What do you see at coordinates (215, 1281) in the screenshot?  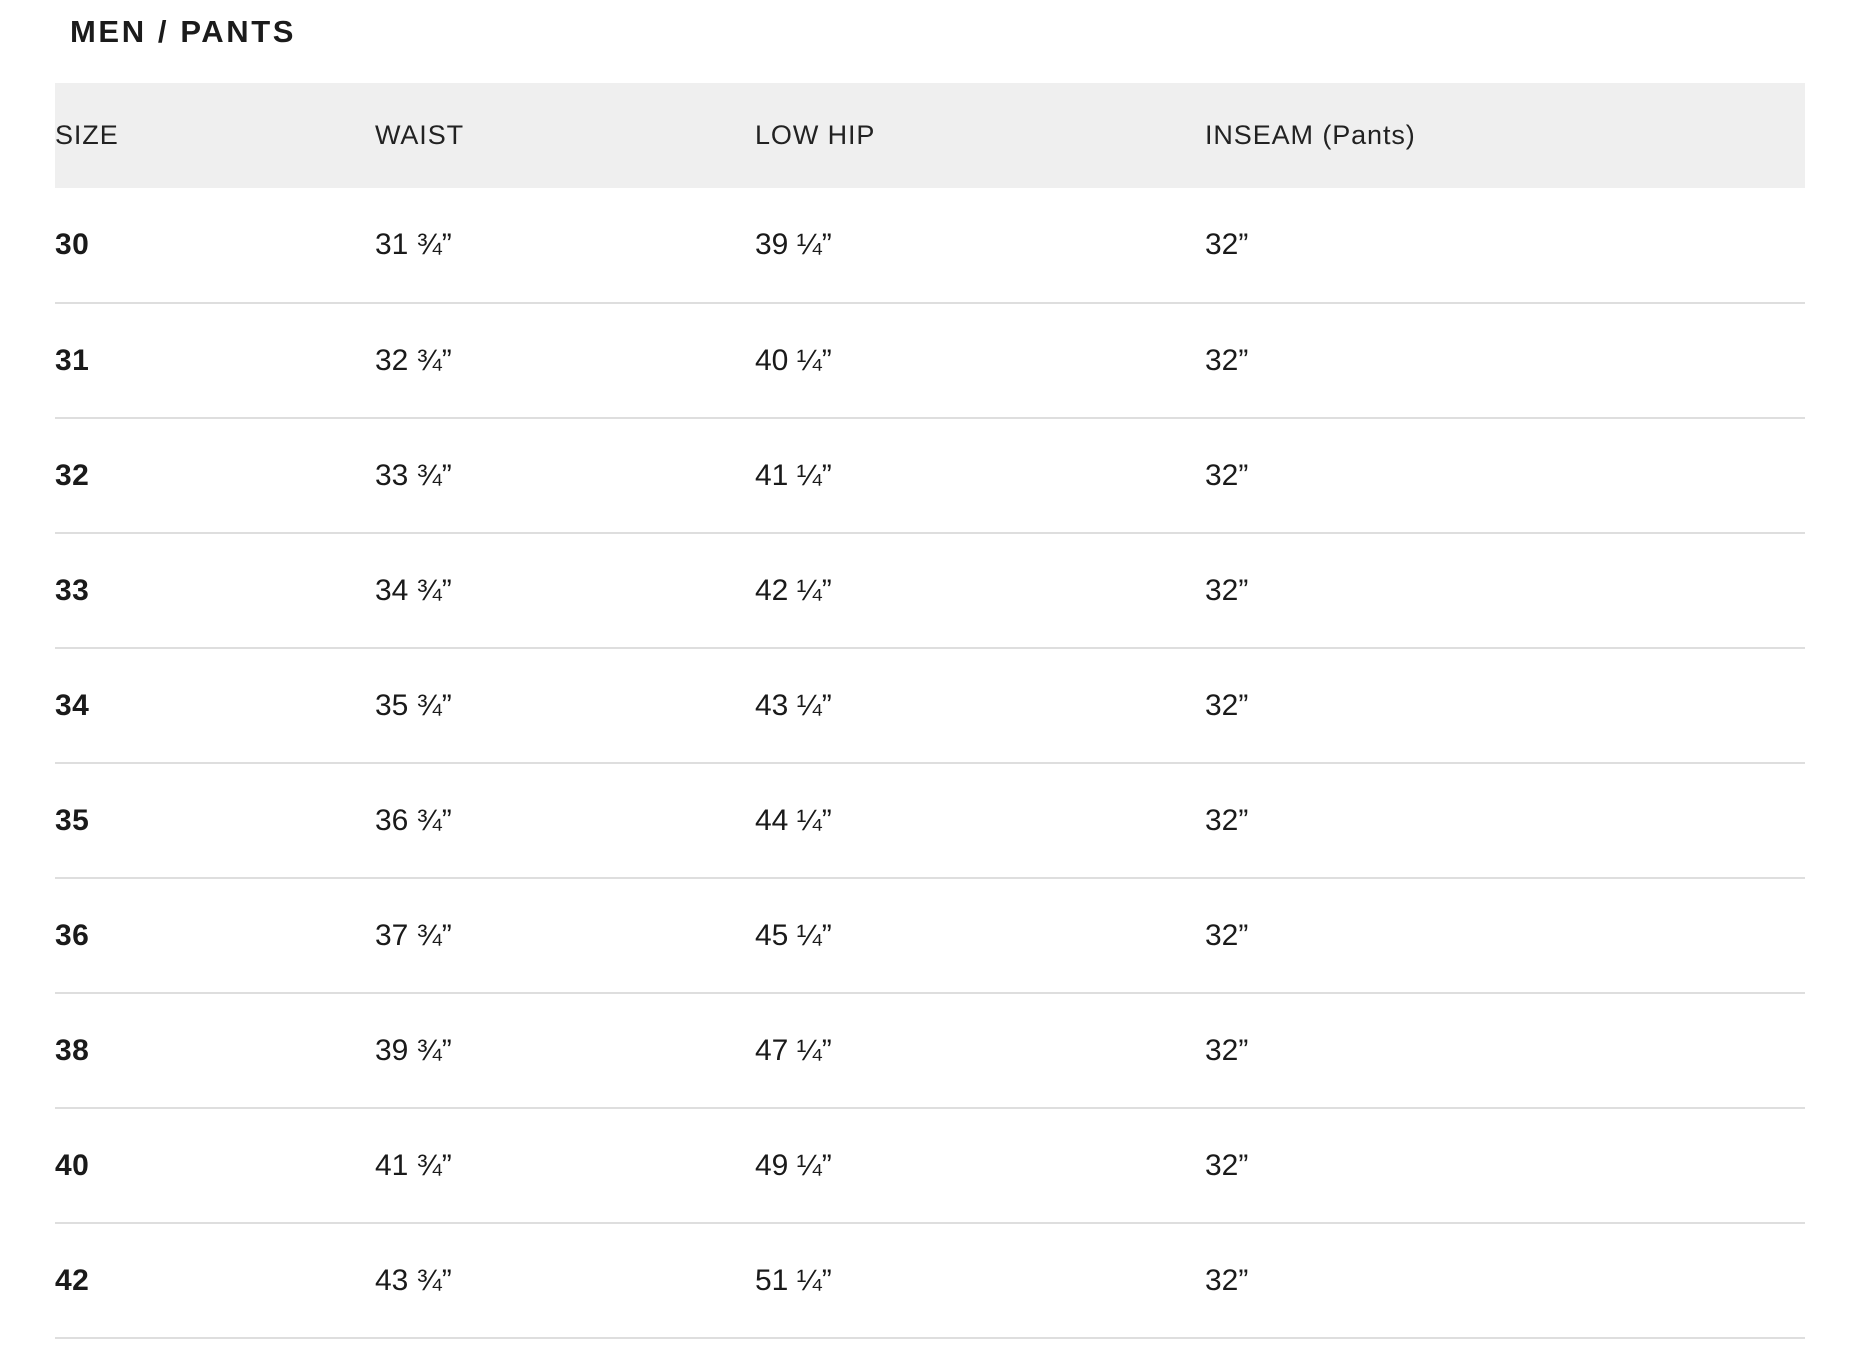 I see `cell-size: 42` at bounding box center [215, 1281].